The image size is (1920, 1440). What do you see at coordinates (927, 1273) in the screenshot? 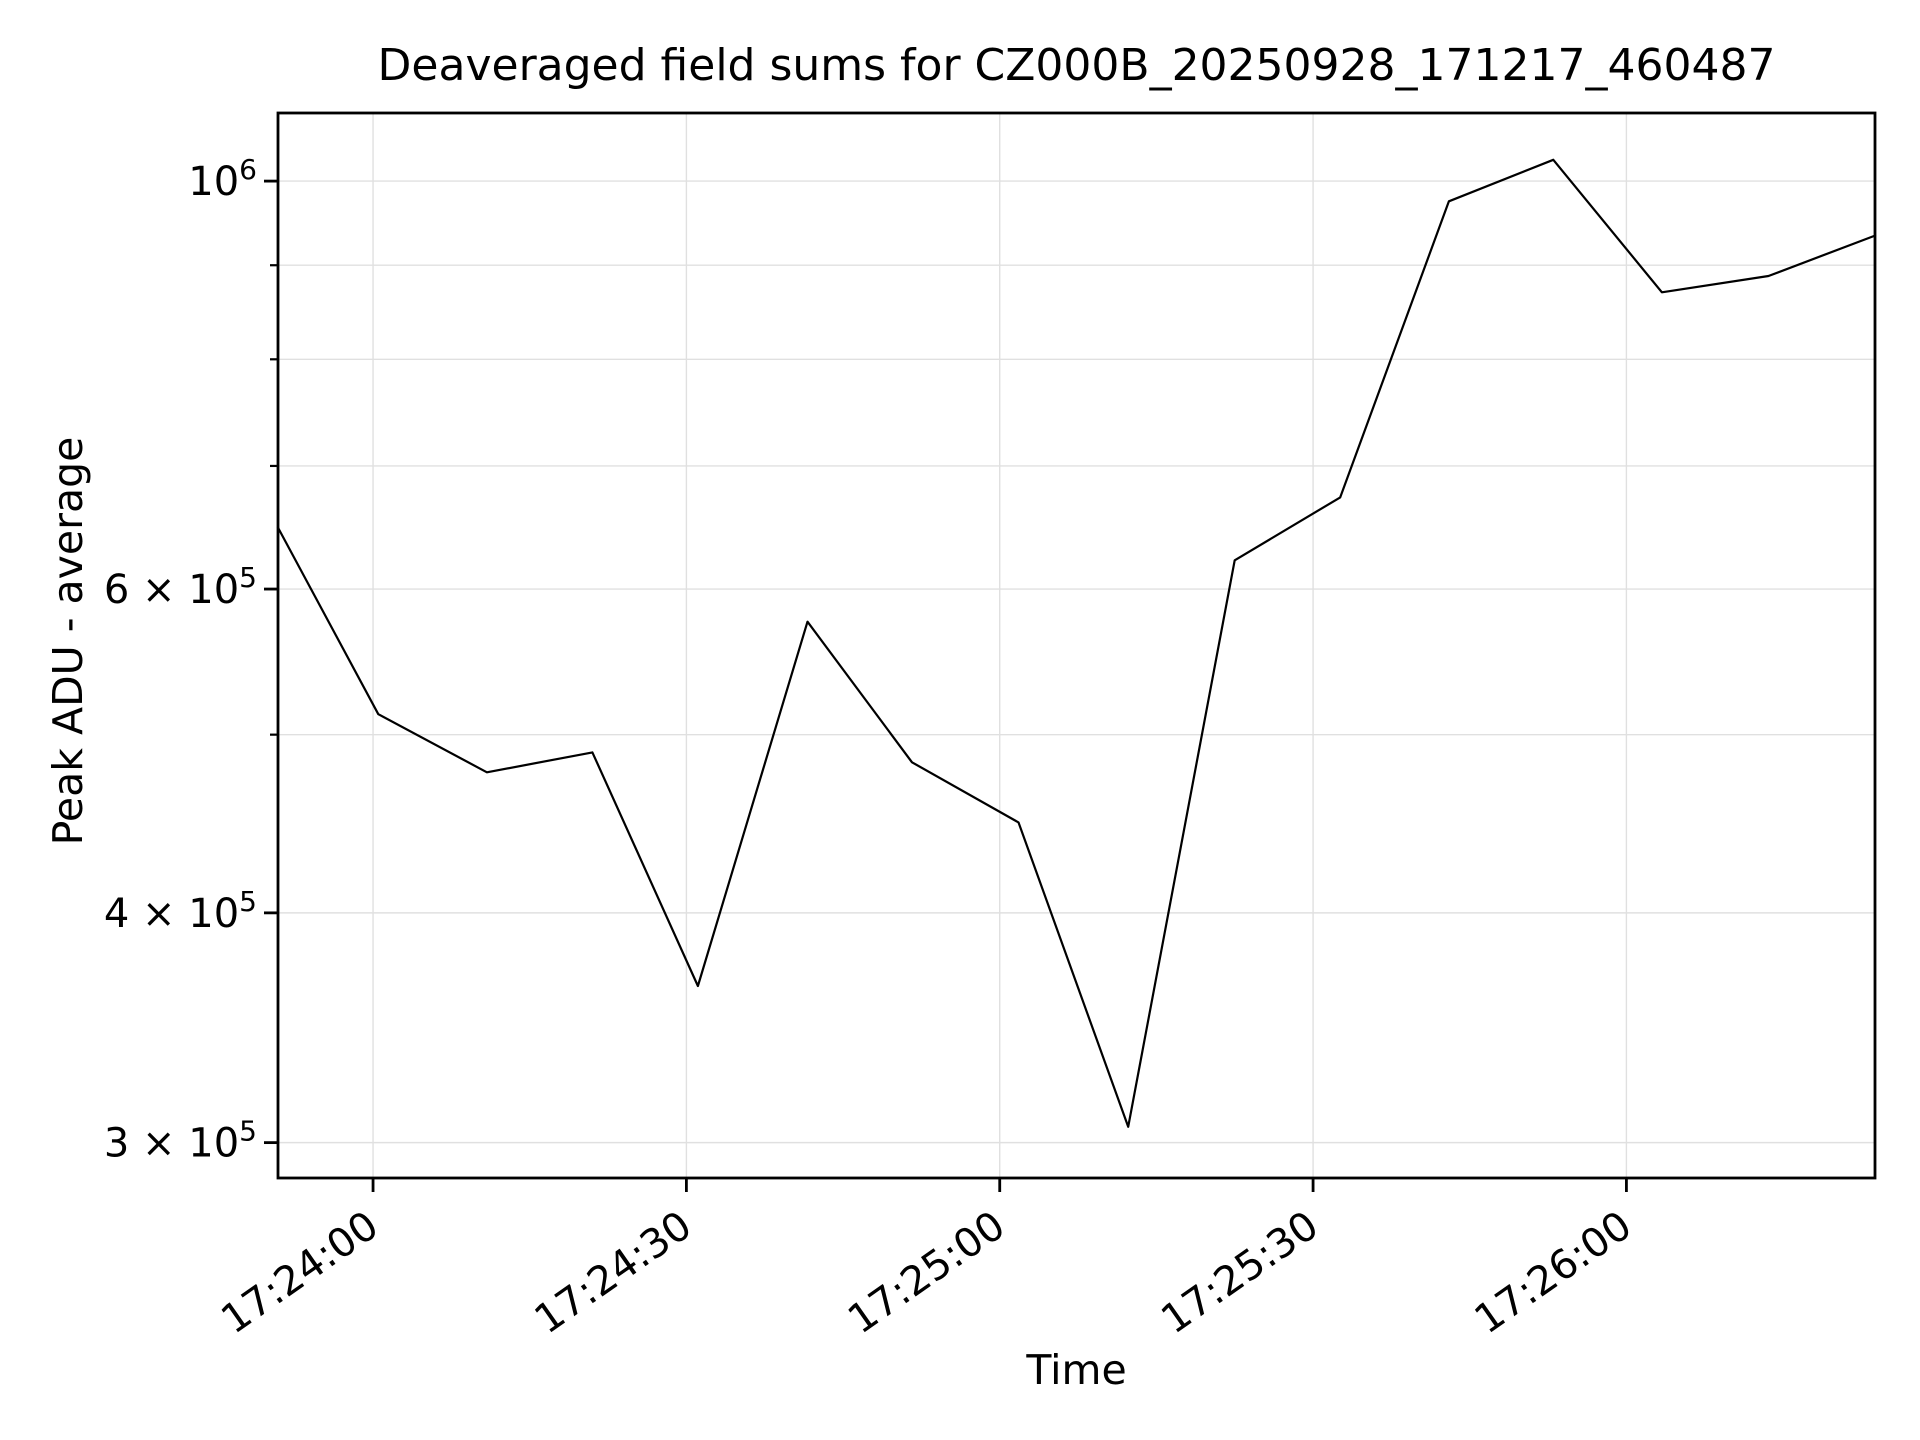
I see `x-tick-label: 17:25:00` at bounding box center [927, 1273].